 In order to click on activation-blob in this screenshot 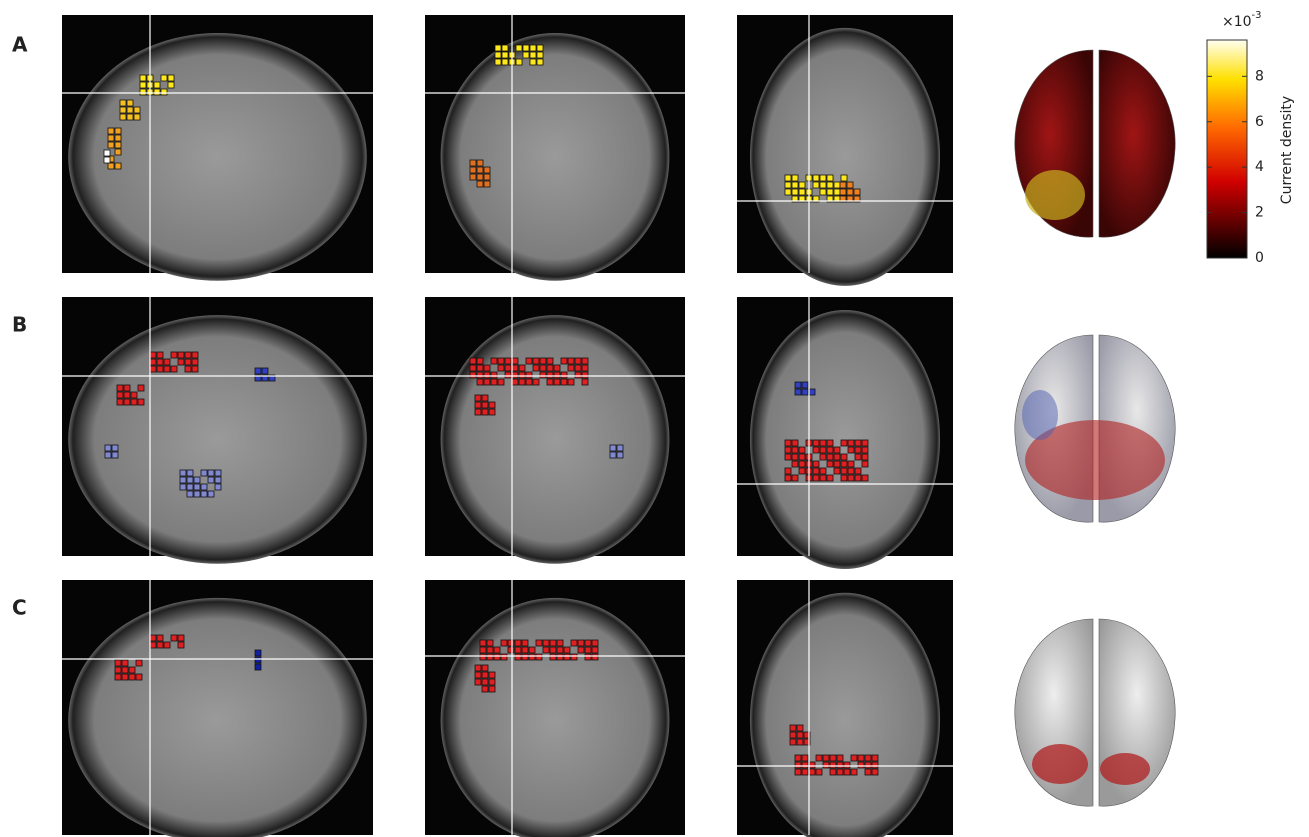, I will do `click(1095, 460)`.